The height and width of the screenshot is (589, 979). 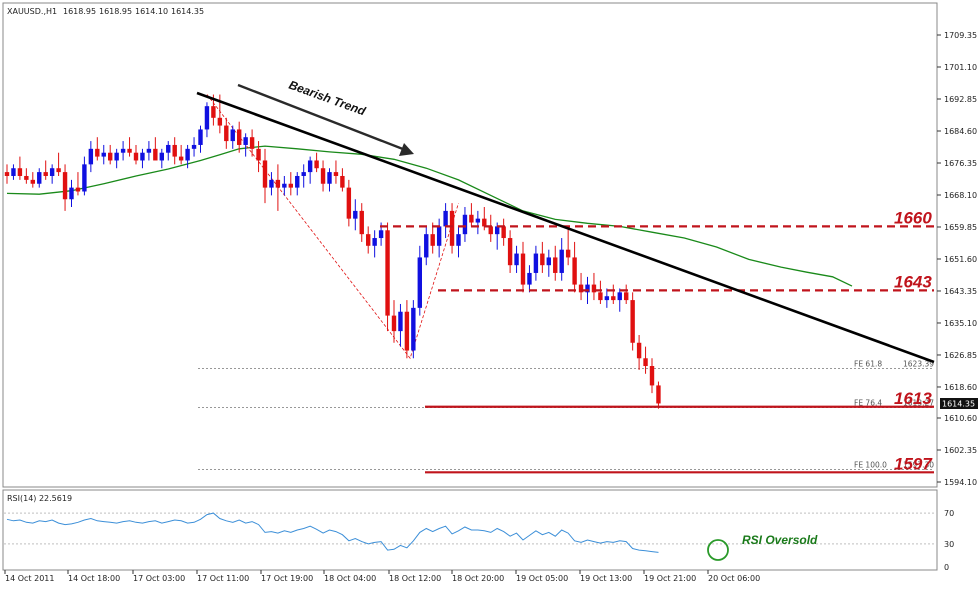 I want to click on open-value: 1618.95, so click(x=79, y=11).